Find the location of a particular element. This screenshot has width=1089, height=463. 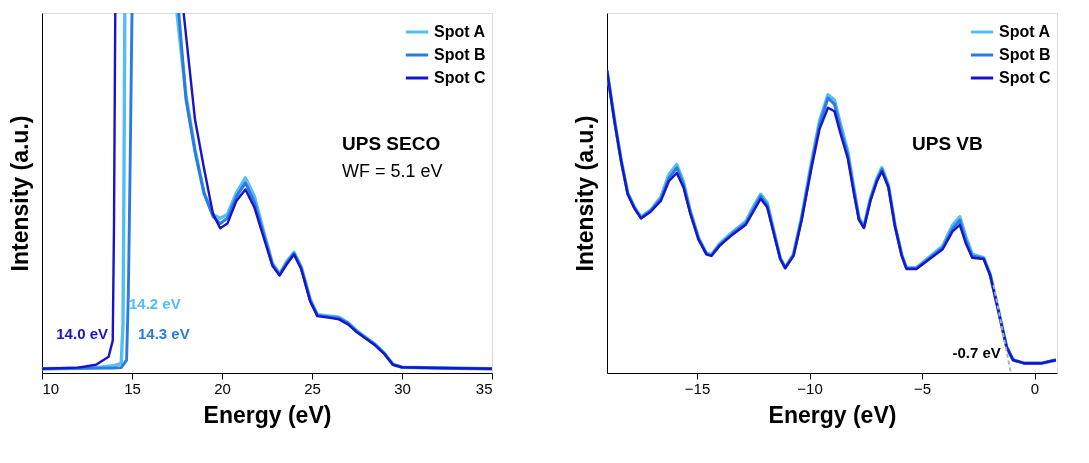

annotation: 14.2 eV is located at coordinates (155, 303).